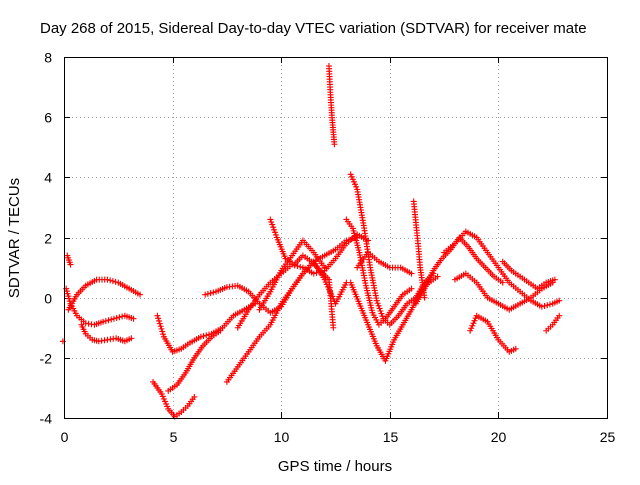 This screenshot has width=640, height=485. I want to click on series-e, so click(62, 341).